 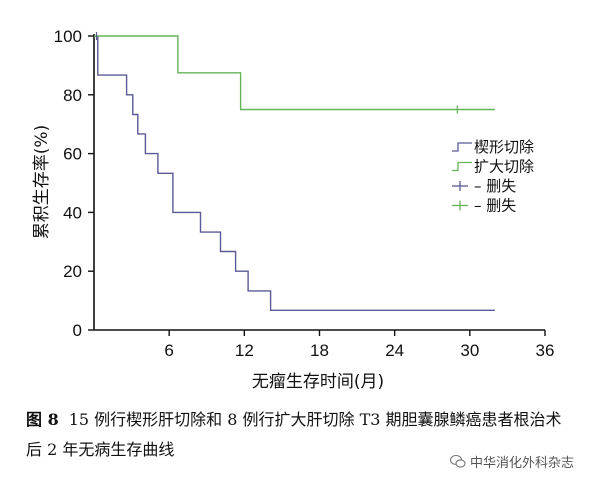 What do you see at coordinates (72, 212) in the screenshot?
I see `y-tick-label: 40` at bounding box center [72, 212].